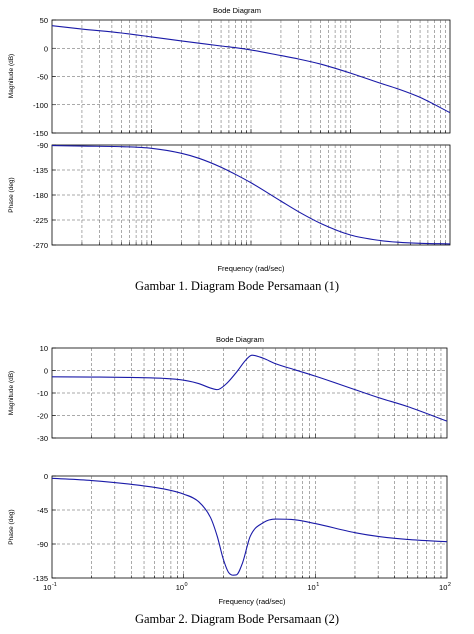 The height and width of the screenshot is (634, 474). Describe the element at coordinates (40, 220) in the screenshot. I see `y-tick-label: -225` at that location.